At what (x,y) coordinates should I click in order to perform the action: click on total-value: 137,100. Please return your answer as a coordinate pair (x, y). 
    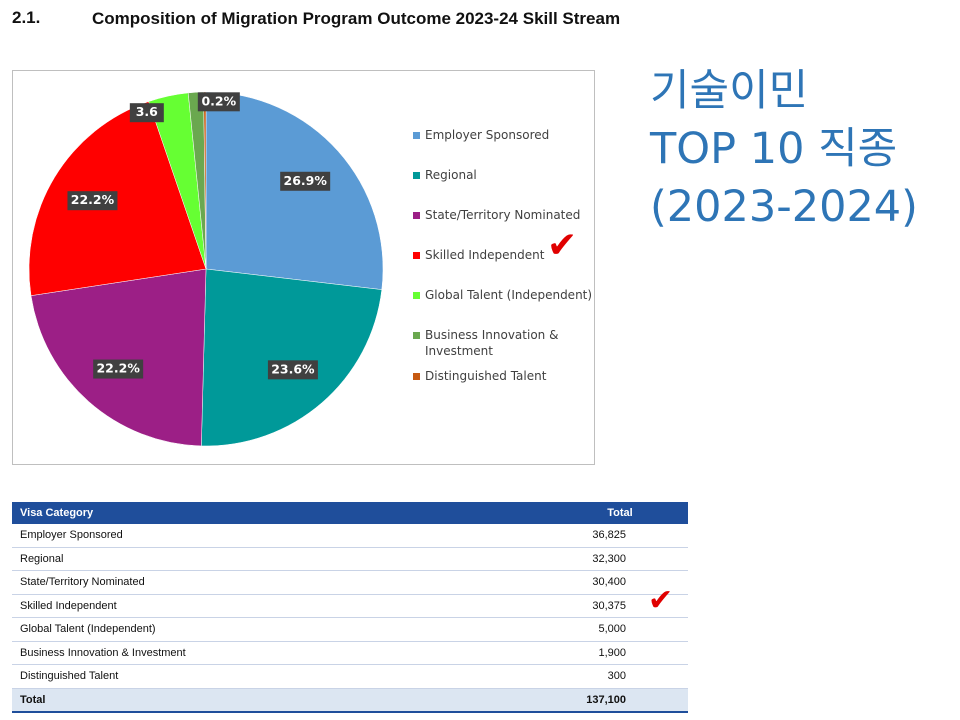
    Looking at the image, I should click on (620, 700).